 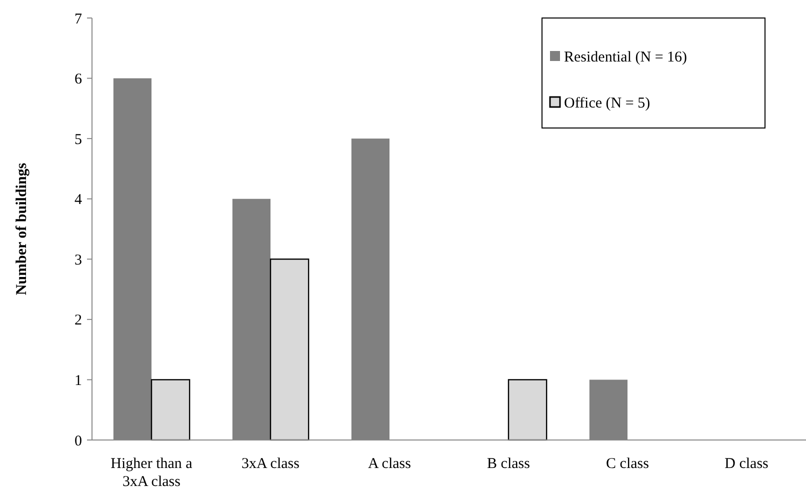 What do you see at coordinates (626, 57) in the screenshot?
I see `legend-label: Residential (N = 16)` at bounding box center [626, 57].